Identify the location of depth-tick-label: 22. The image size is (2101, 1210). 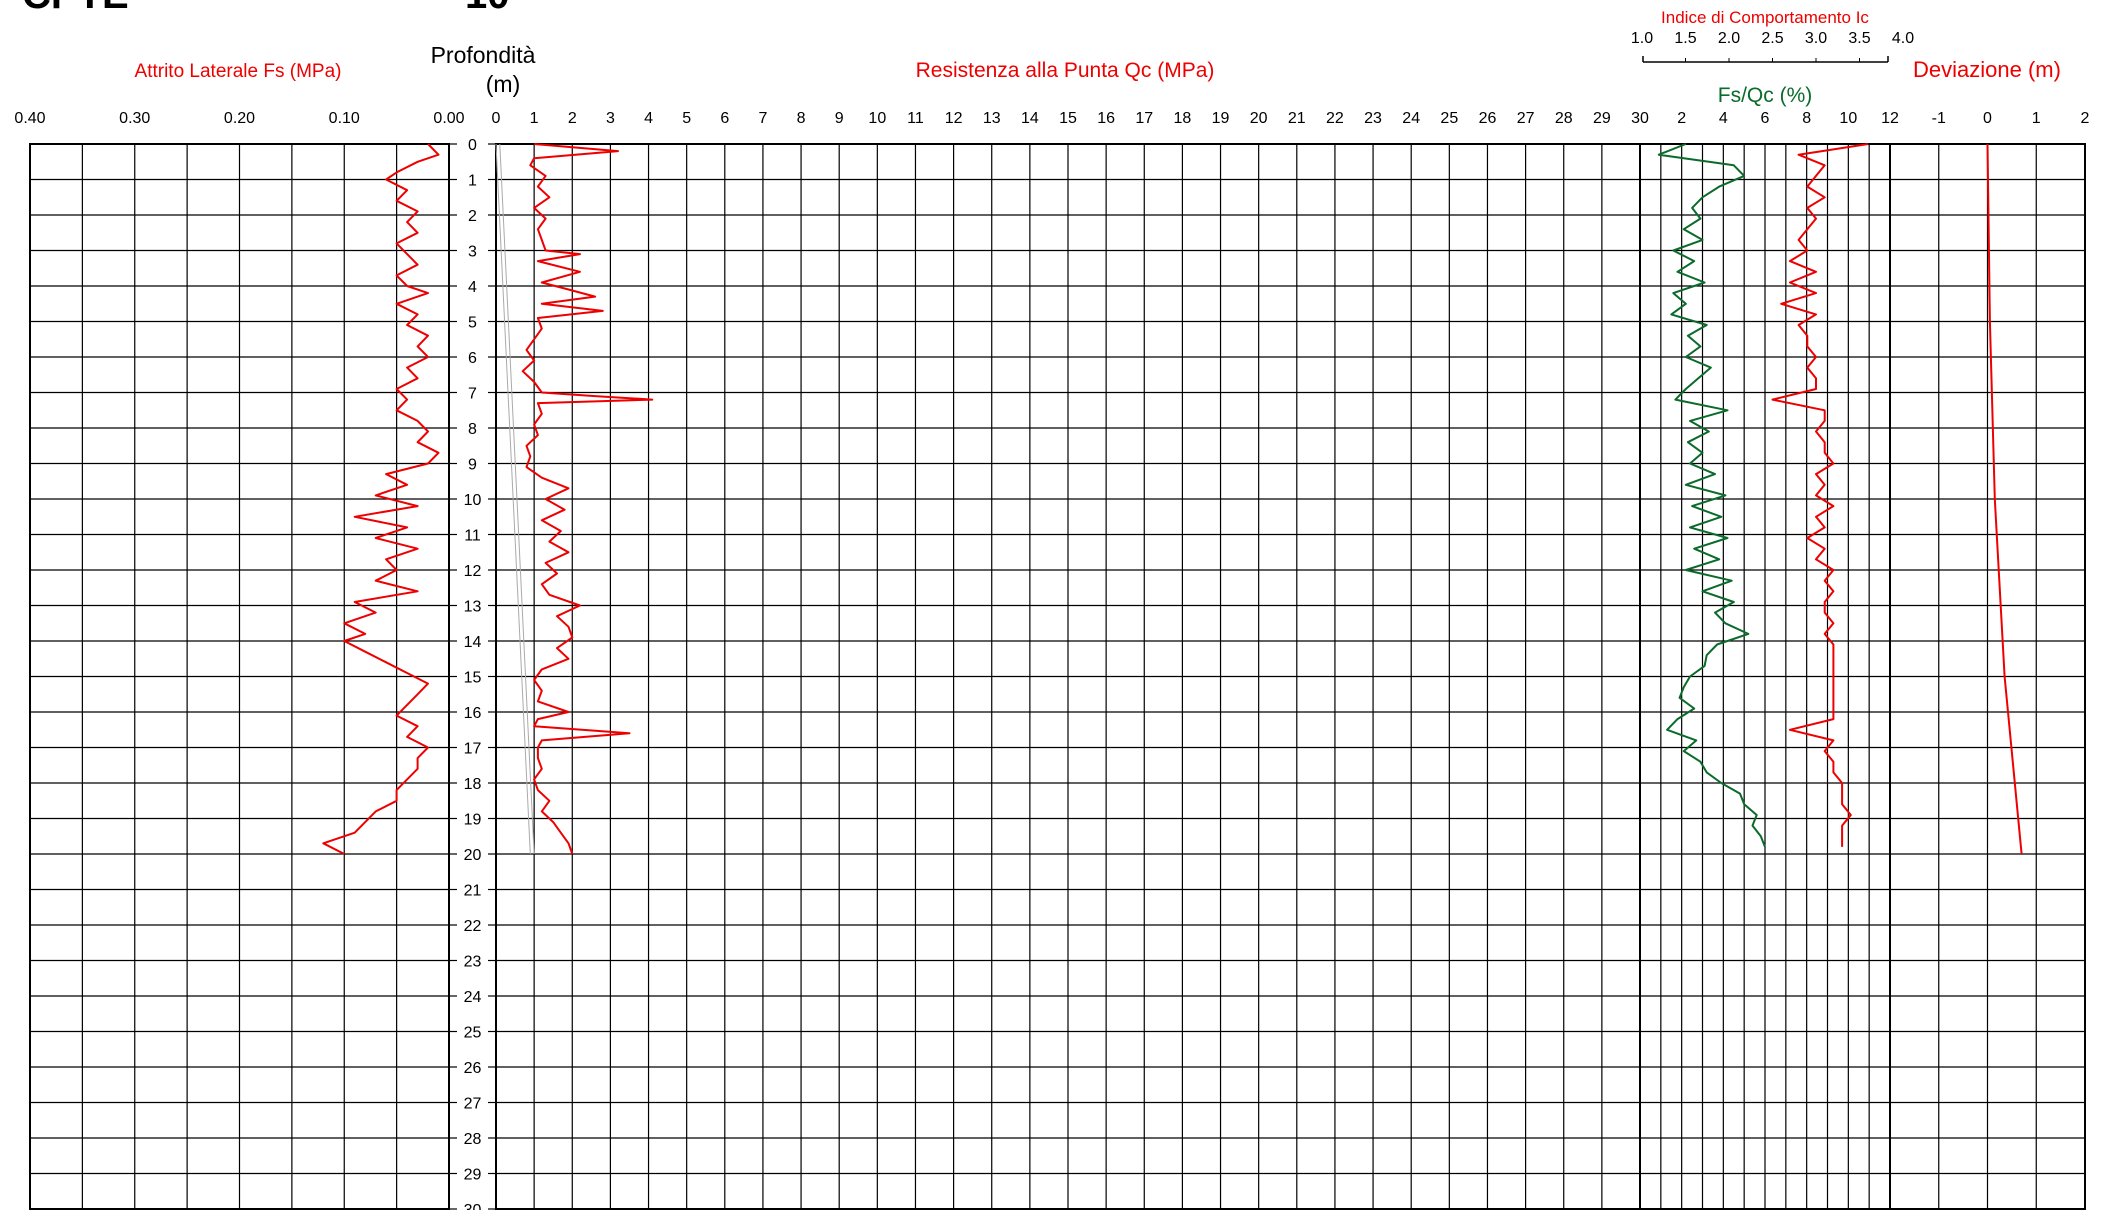
(473, 926).